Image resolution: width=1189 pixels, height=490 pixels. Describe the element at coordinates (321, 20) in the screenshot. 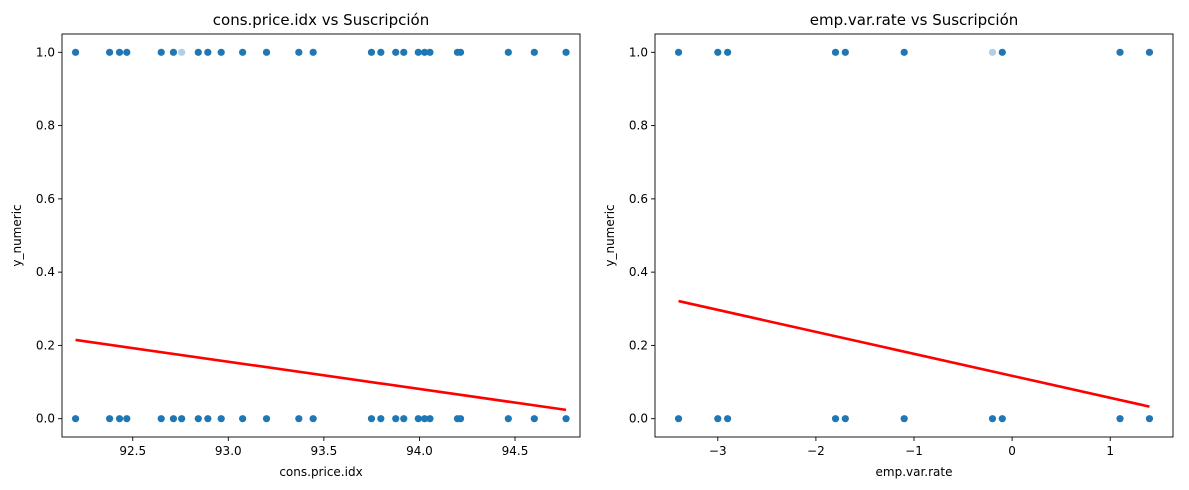

I see `chart-title: cons.price.idx vs Suscripción` at that location.